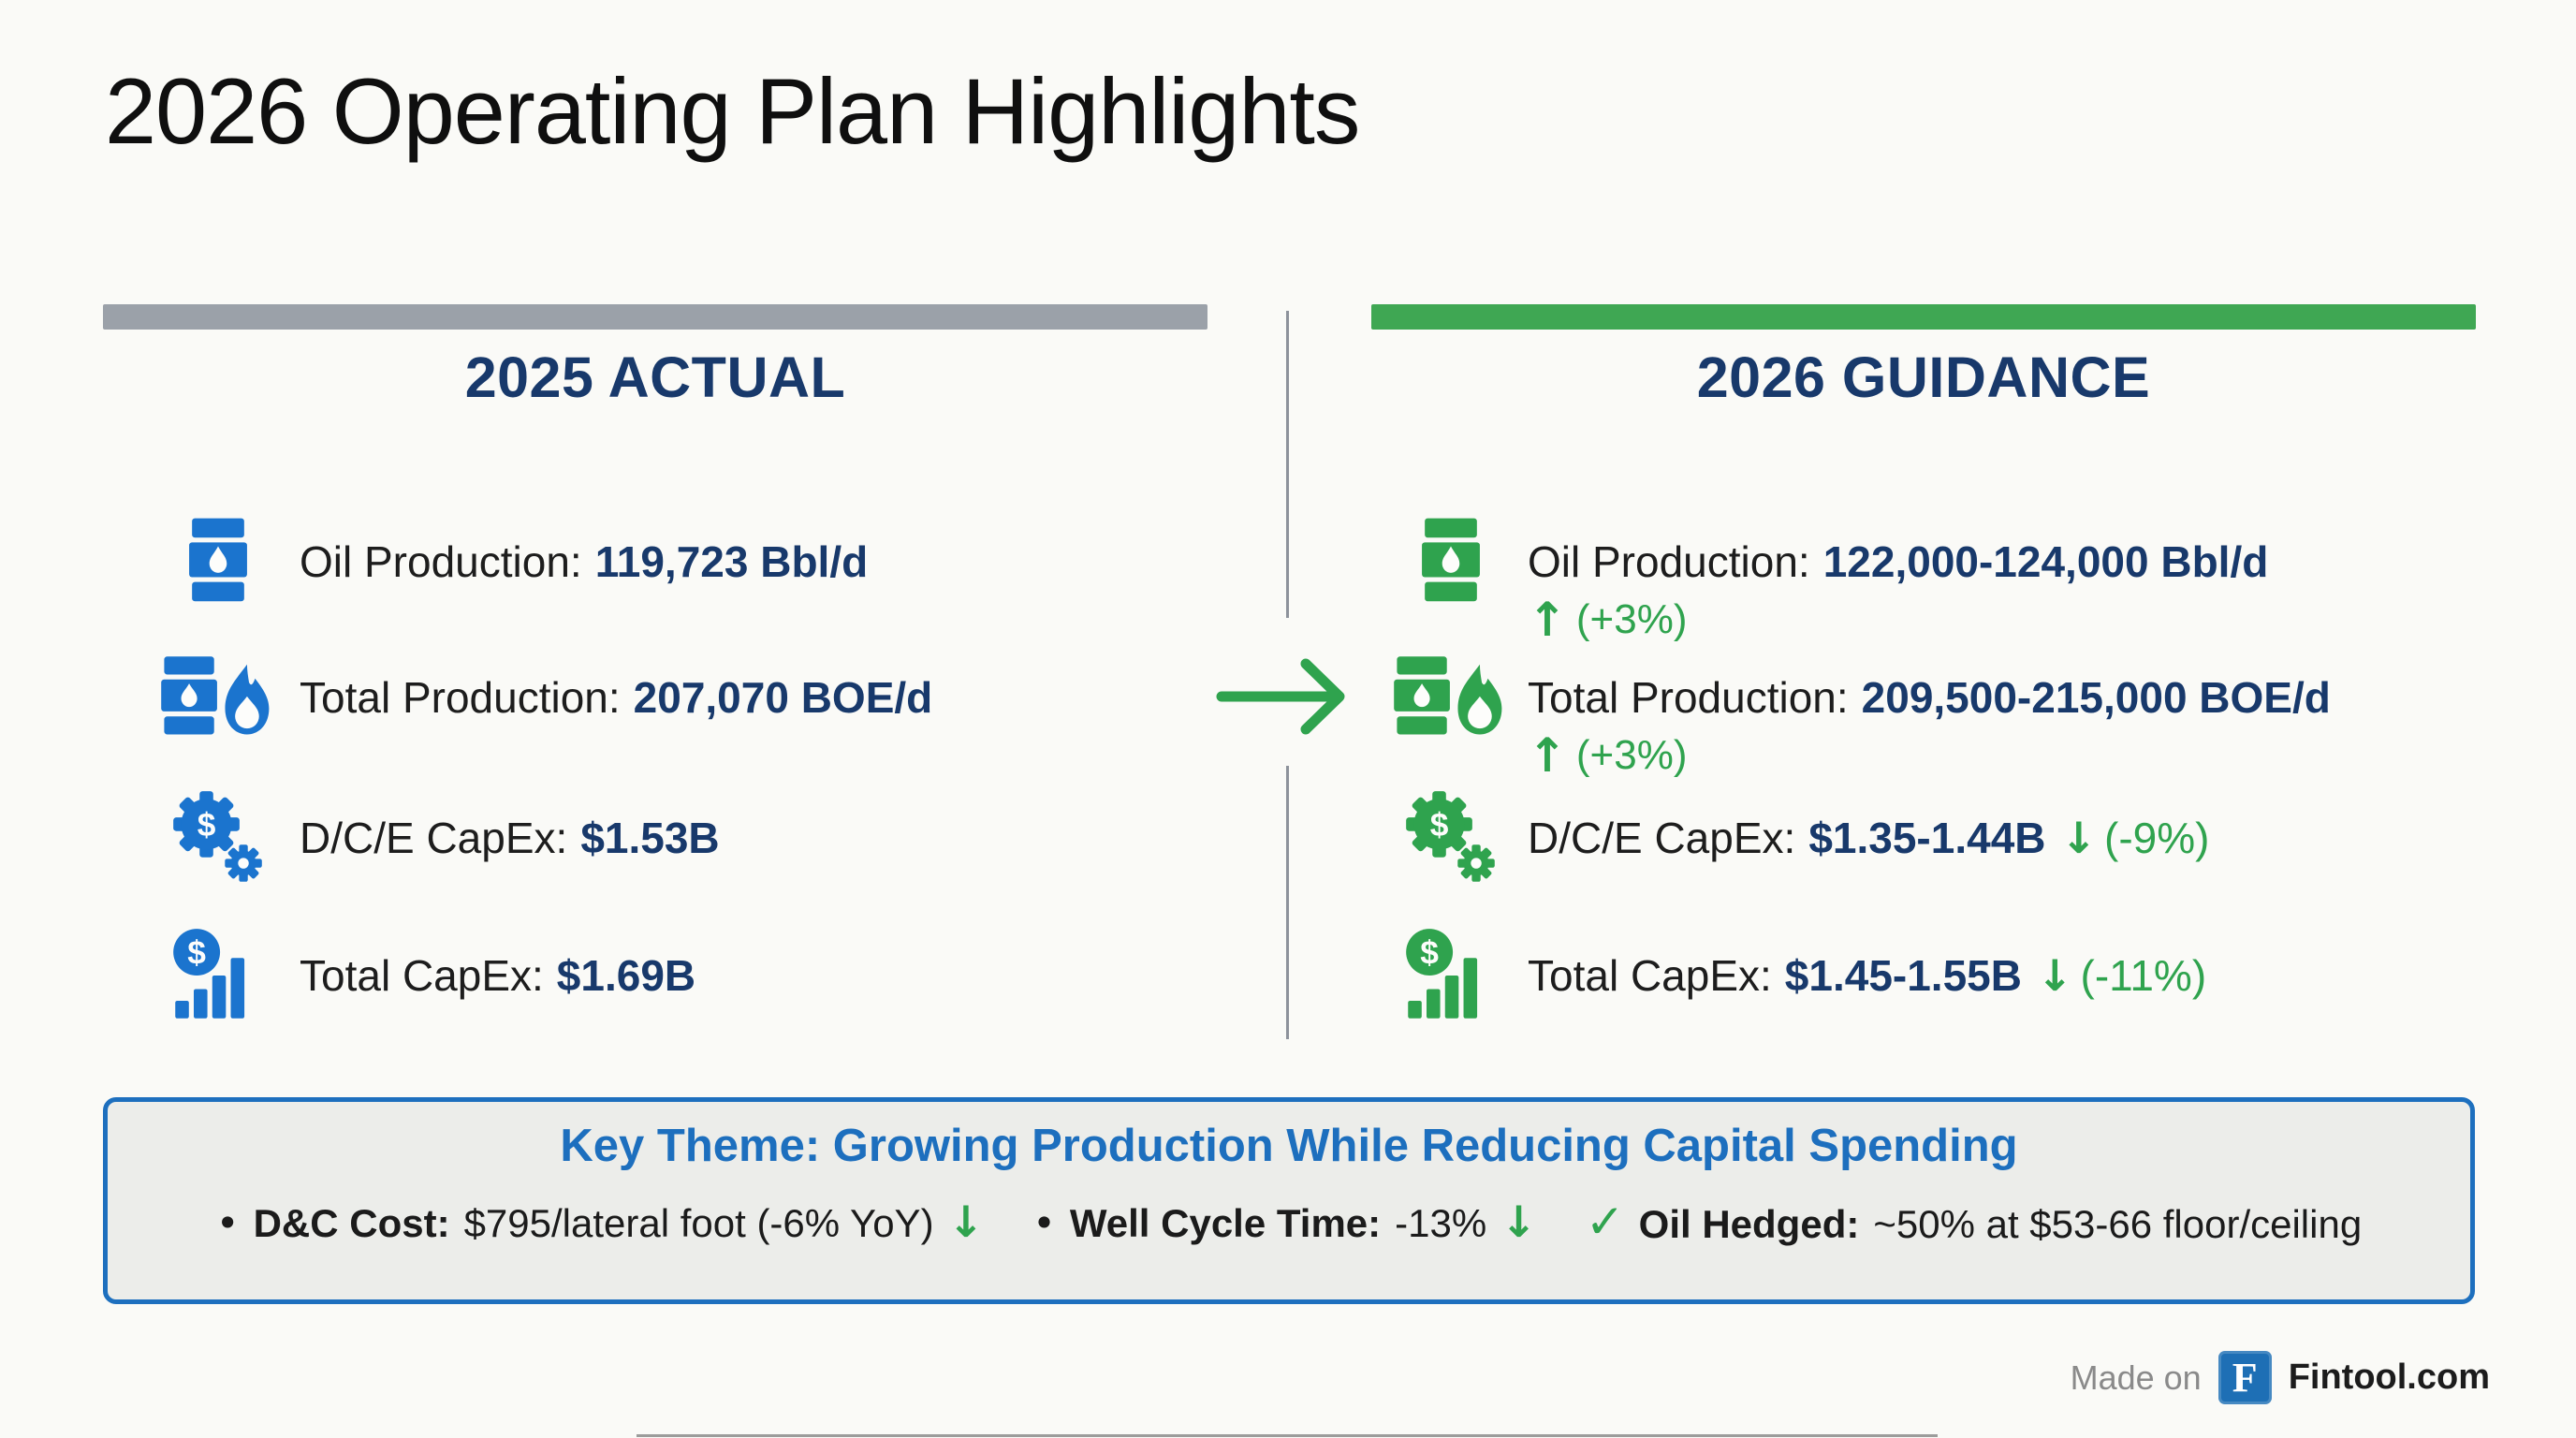 The image size is (2576, 1438). Describe the element at coordinates (1749, 1224) in the screenshot. I see `bullet-label: Oil Hedged:` at that location.